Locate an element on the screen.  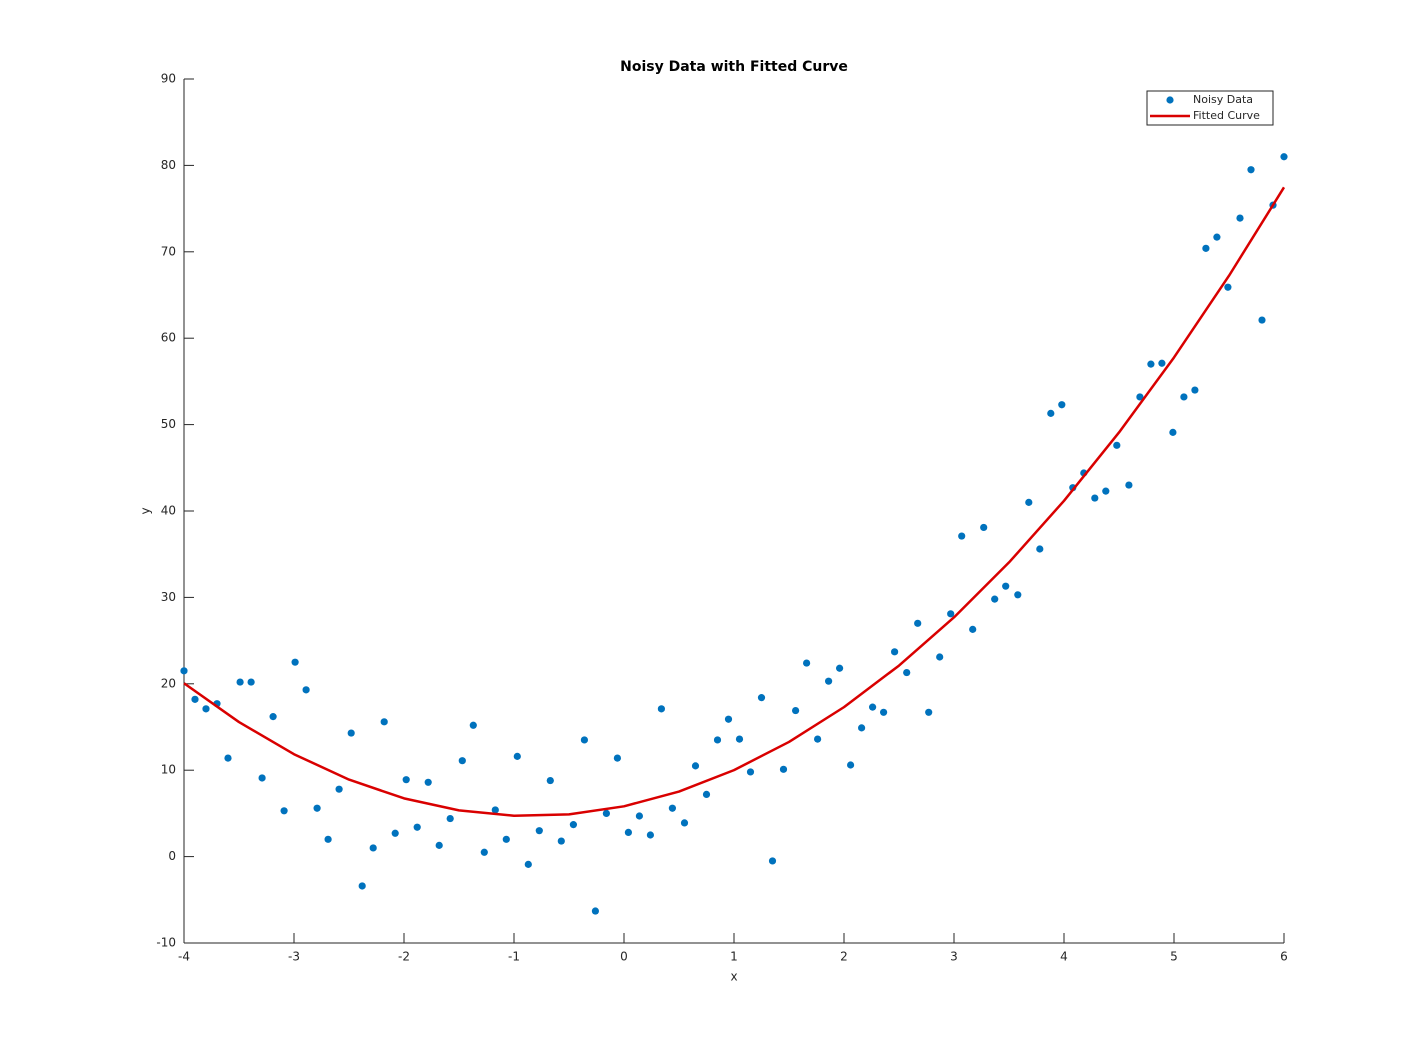
x-tick-label: 4 is located at coordinates (1064, 957).